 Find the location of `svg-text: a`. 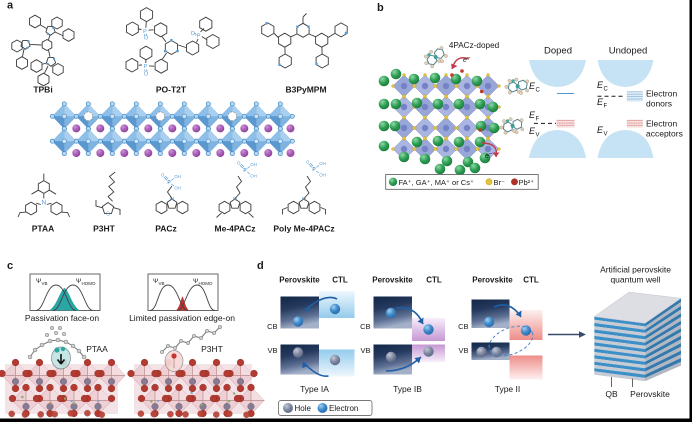

svg-text: a is located at coordinates (10, 6).